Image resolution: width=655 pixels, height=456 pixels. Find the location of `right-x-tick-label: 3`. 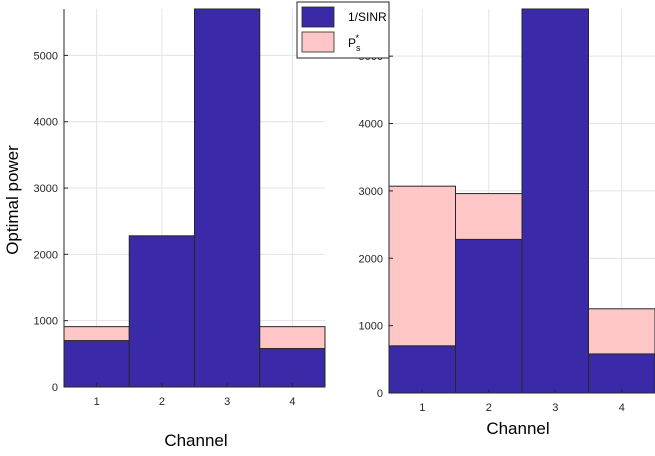

right-x-tick-label: 3 is located at coordinates (555, 408).